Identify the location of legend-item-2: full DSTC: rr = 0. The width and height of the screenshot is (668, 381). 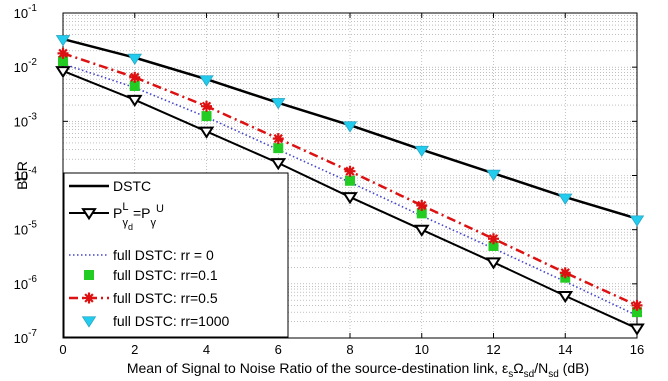
(141, 255).